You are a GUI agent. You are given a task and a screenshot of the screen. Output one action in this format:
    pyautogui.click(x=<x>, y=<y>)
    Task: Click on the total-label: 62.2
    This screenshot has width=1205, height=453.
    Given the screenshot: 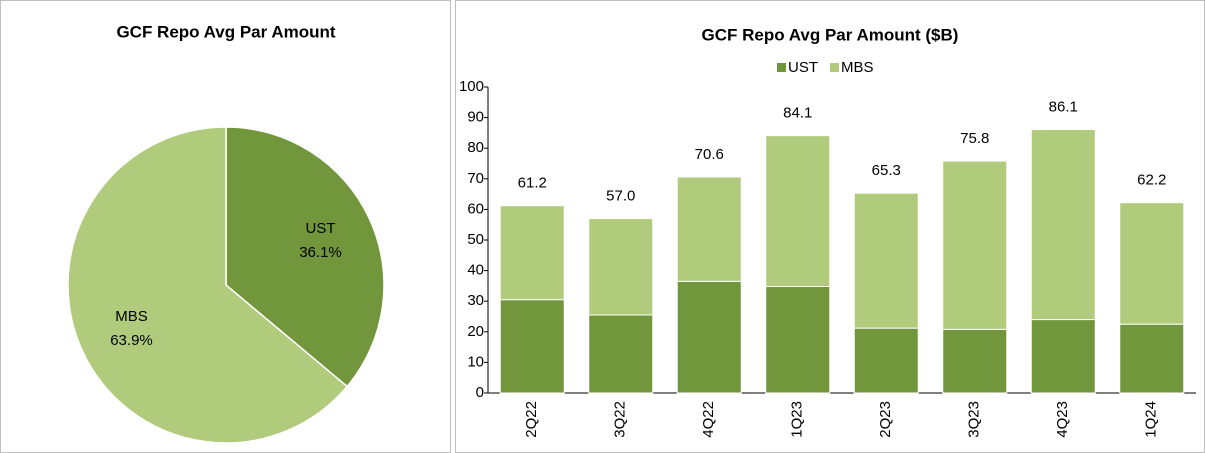 What is the action you would take?
    pyautogui.click(x=1151, y=180)
    